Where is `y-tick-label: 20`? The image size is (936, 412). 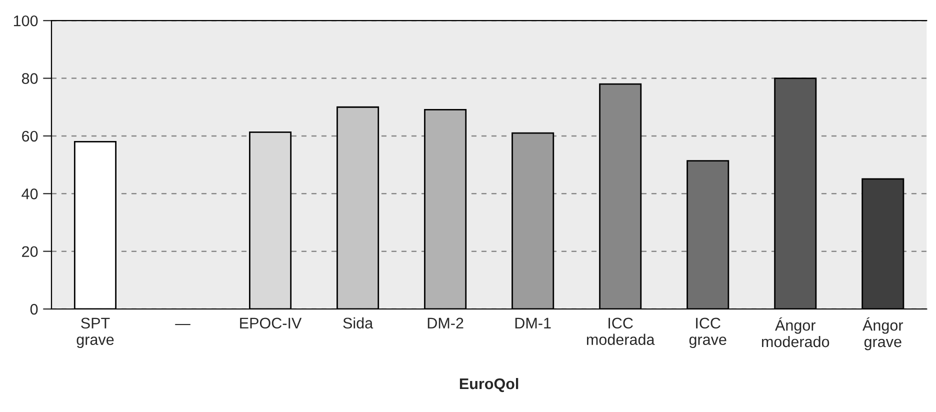 y-tick-label: 20 is located at coordinates (30, 252).